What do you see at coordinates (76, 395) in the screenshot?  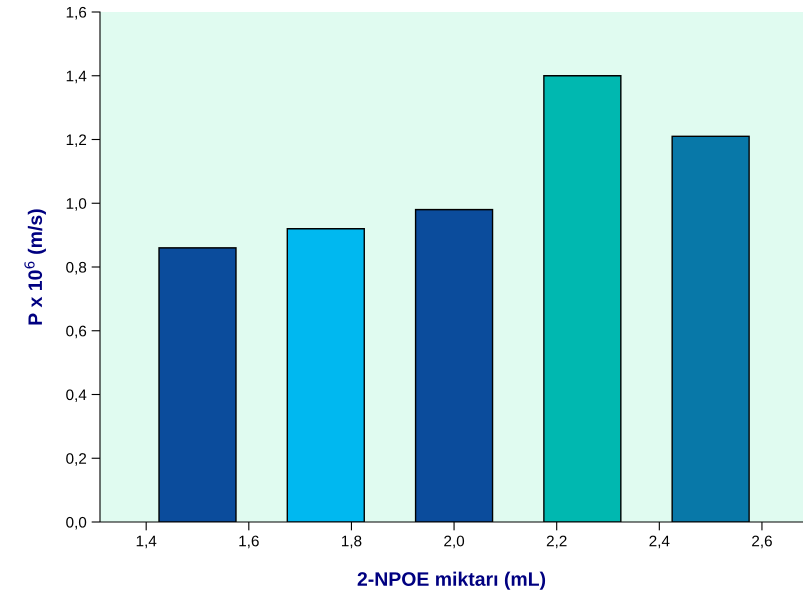 I see `y-tick-label: 0,4` at bounding box center [76, 395].